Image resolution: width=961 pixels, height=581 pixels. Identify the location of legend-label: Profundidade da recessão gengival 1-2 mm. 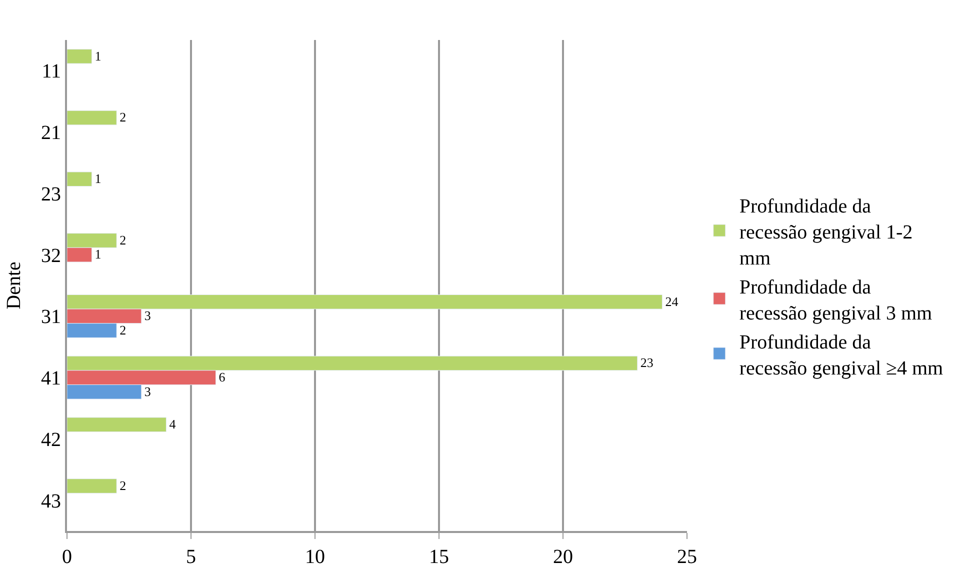
(826, 232).